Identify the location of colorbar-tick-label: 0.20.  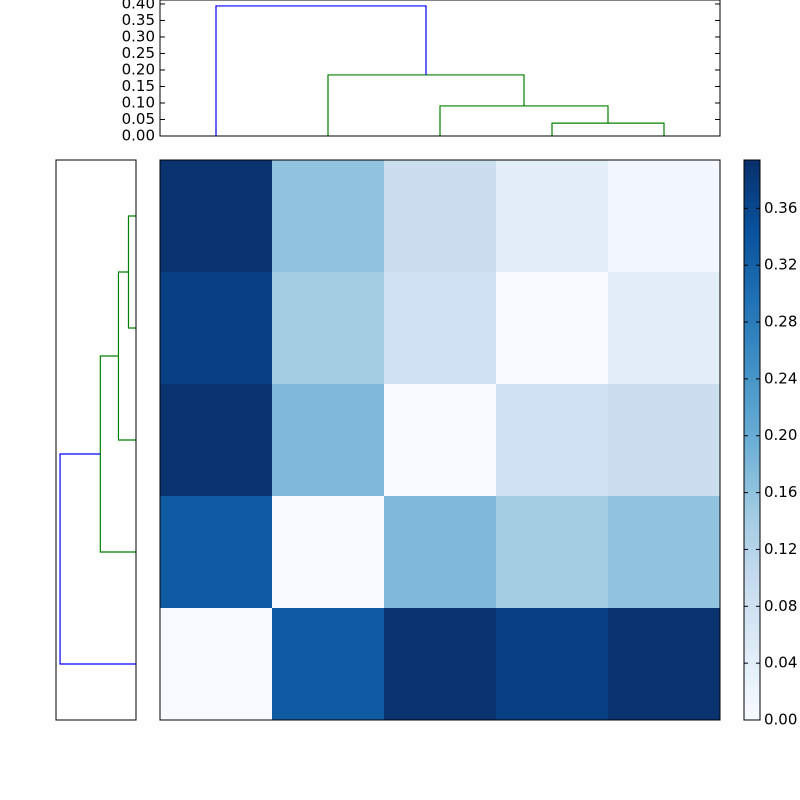
(780, 435).